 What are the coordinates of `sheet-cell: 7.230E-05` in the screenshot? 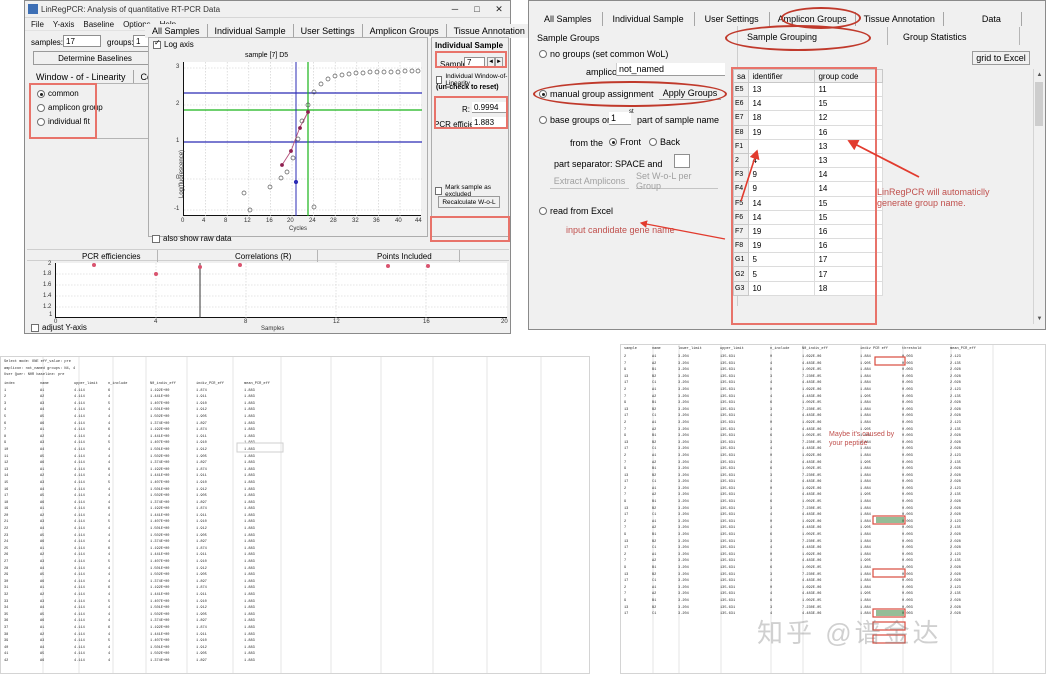 It's located at (812, 541).